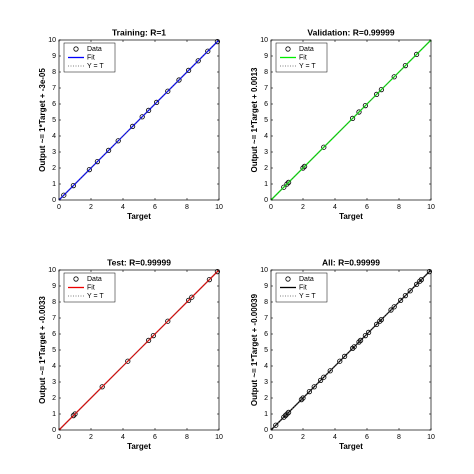  I want to click on x-tick-label: 6, so click(155, 207).